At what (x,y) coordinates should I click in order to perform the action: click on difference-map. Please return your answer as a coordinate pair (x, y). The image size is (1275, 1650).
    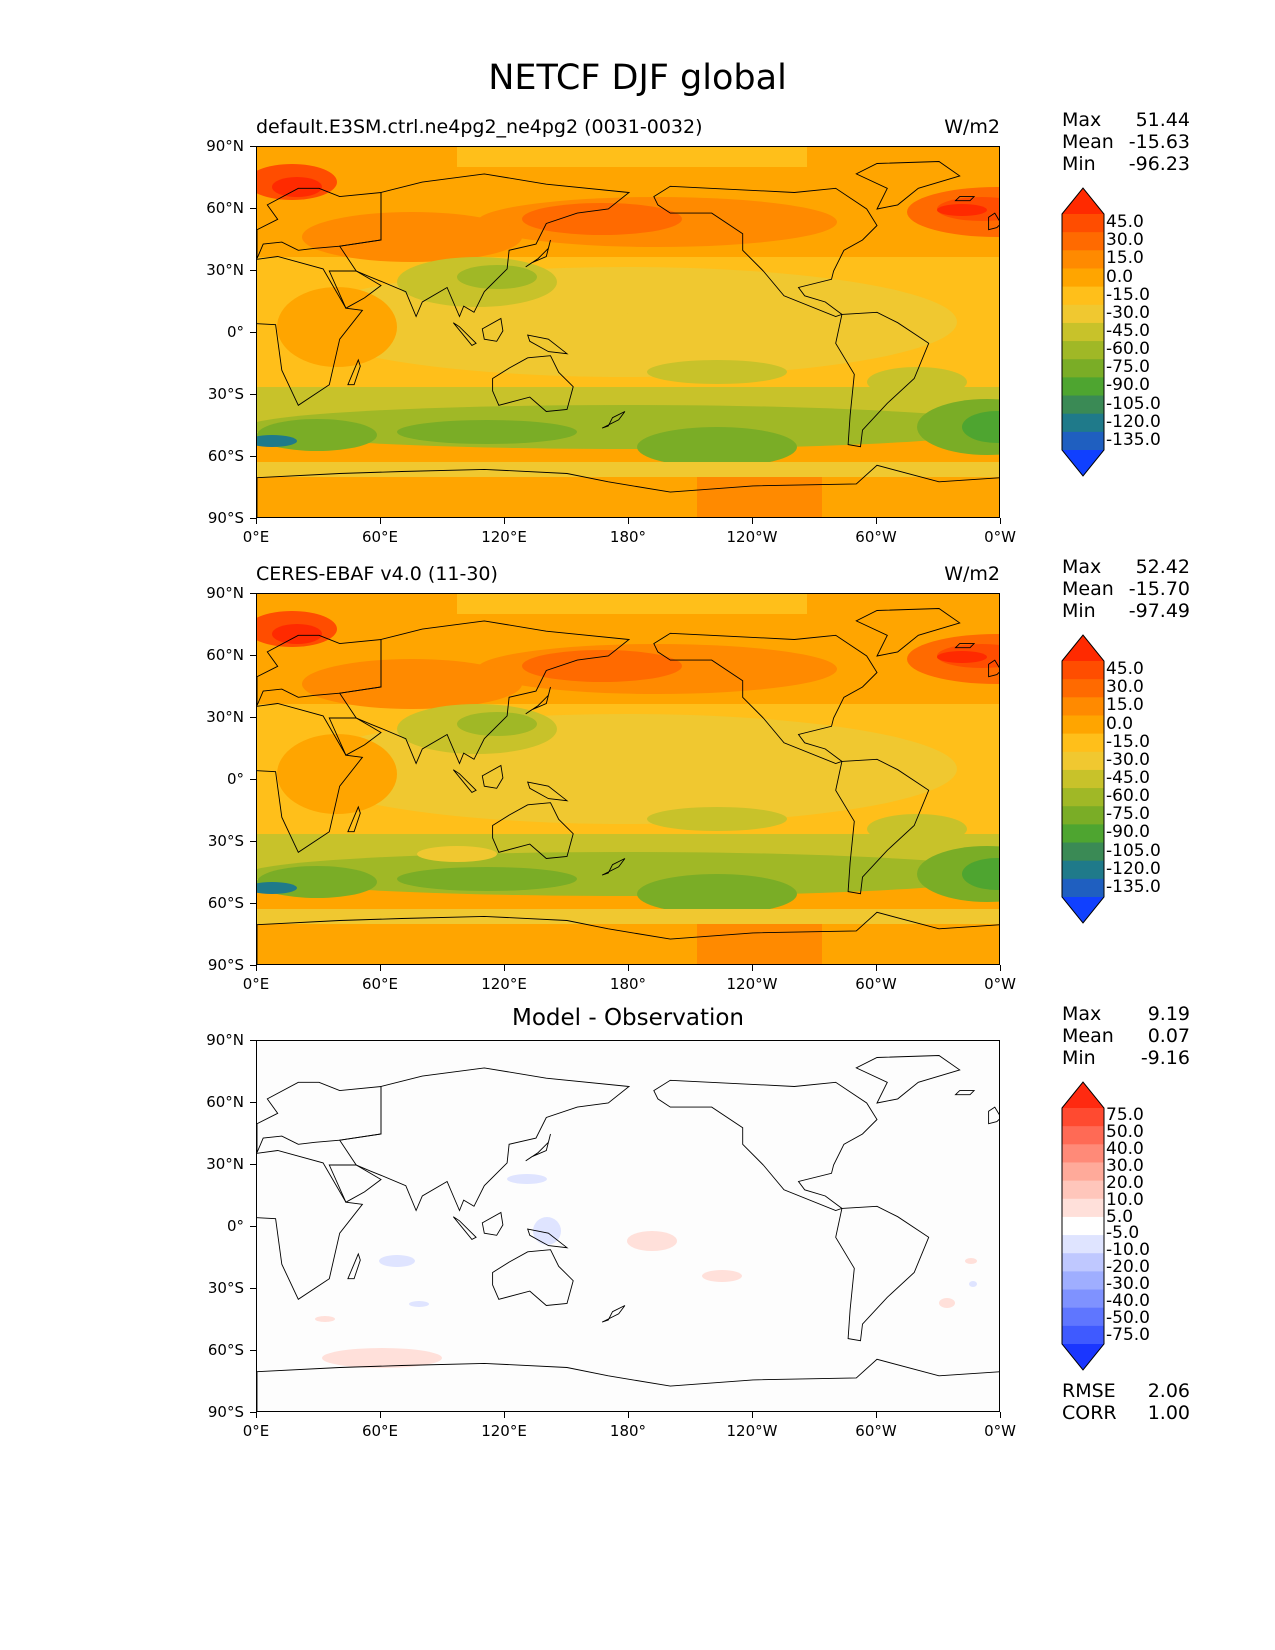
    Looking at the image, I should click on (628, 1226).